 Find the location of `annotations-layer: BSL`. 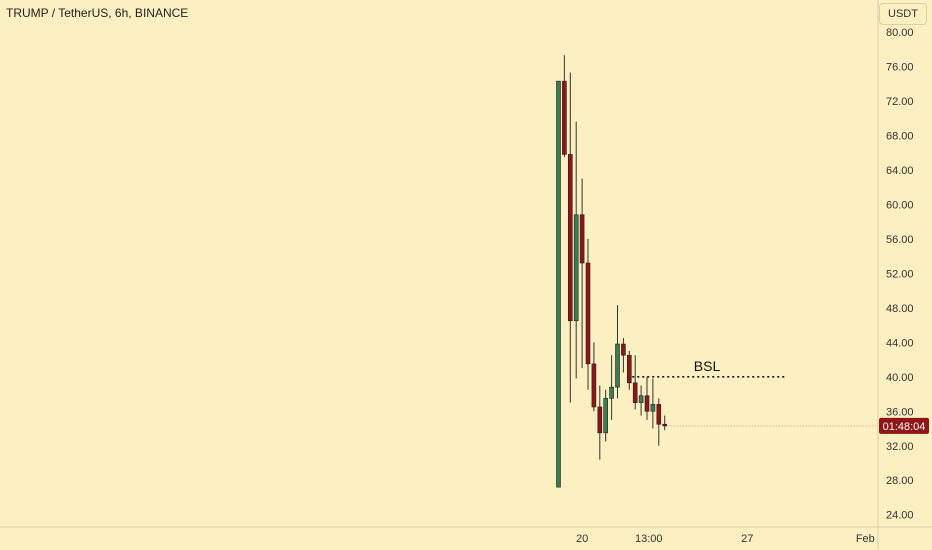

annotations-layer: BSL is located at coordinates (709, 368).